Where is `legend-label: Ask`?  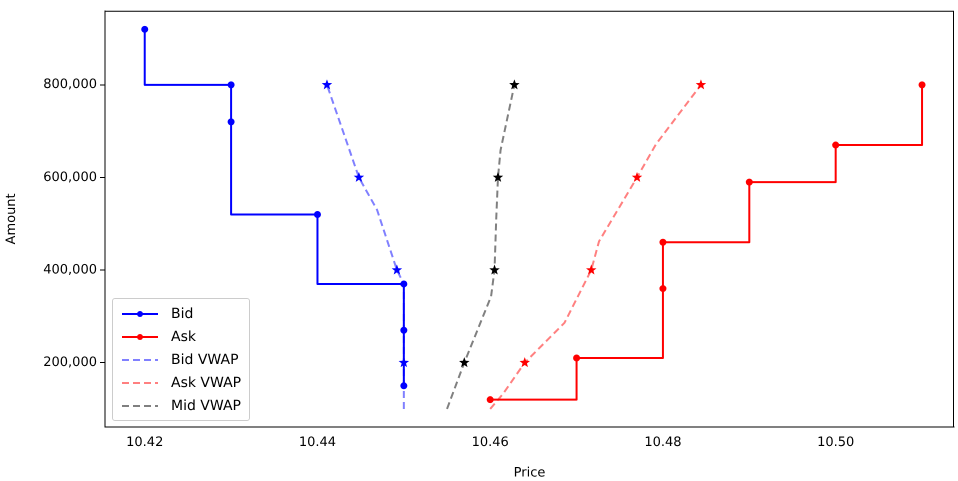 legend-label: Ask is located at coordinates (183, 336).